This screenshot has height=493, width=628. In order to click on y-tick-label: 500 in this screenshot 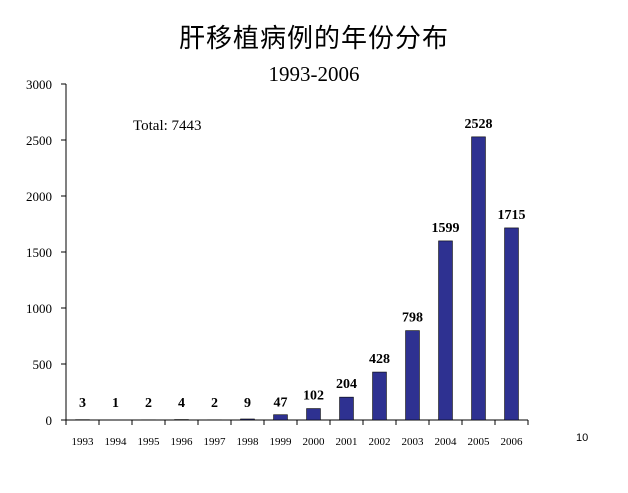, I will do `click(43, 364)`.